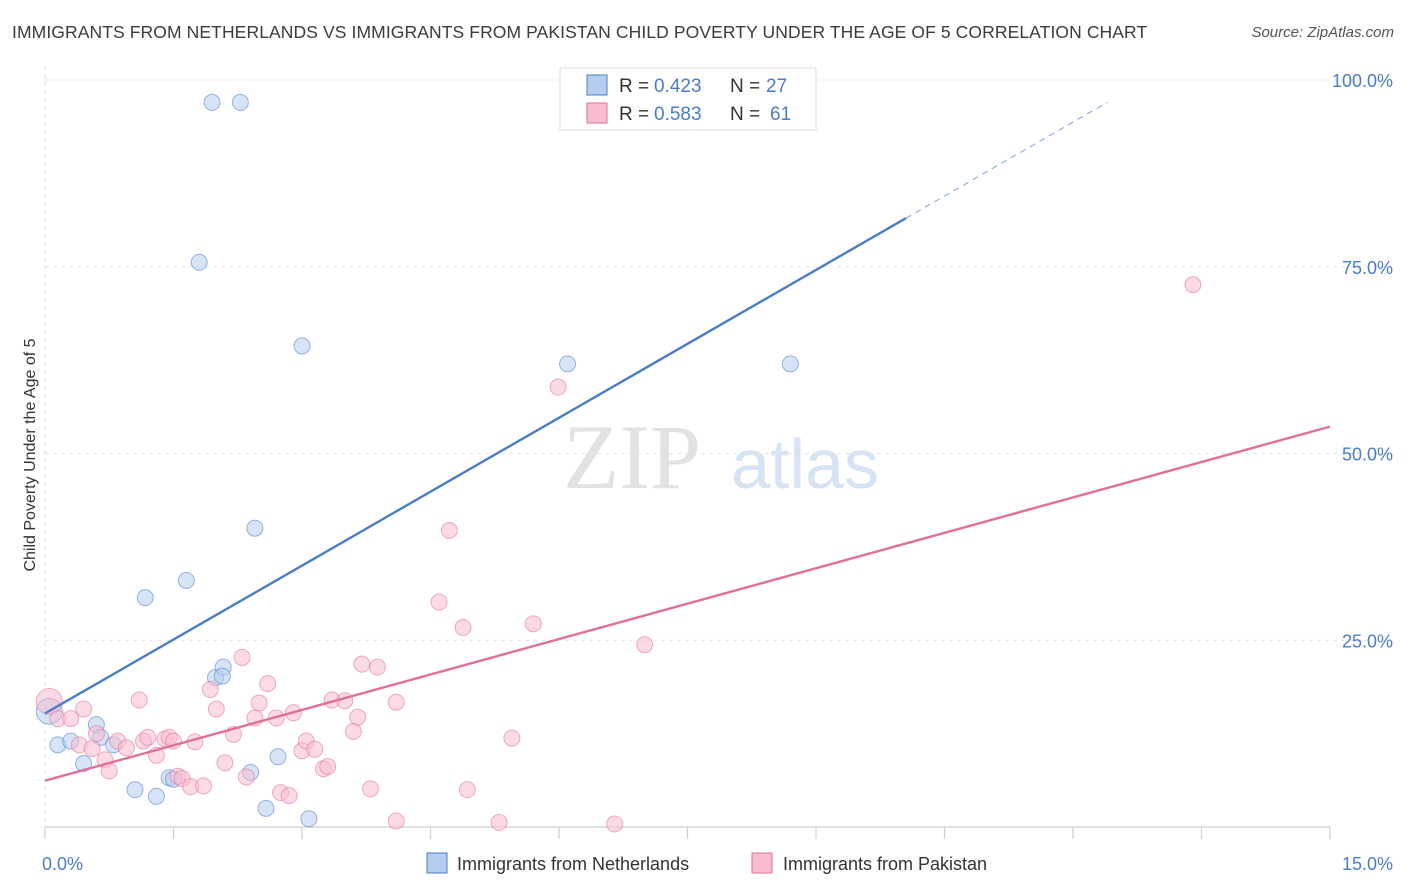  Describe the element at coordinates (678, 114) in the screenshot. I see `legend-r-value-pakistan: 0.583` at that location.